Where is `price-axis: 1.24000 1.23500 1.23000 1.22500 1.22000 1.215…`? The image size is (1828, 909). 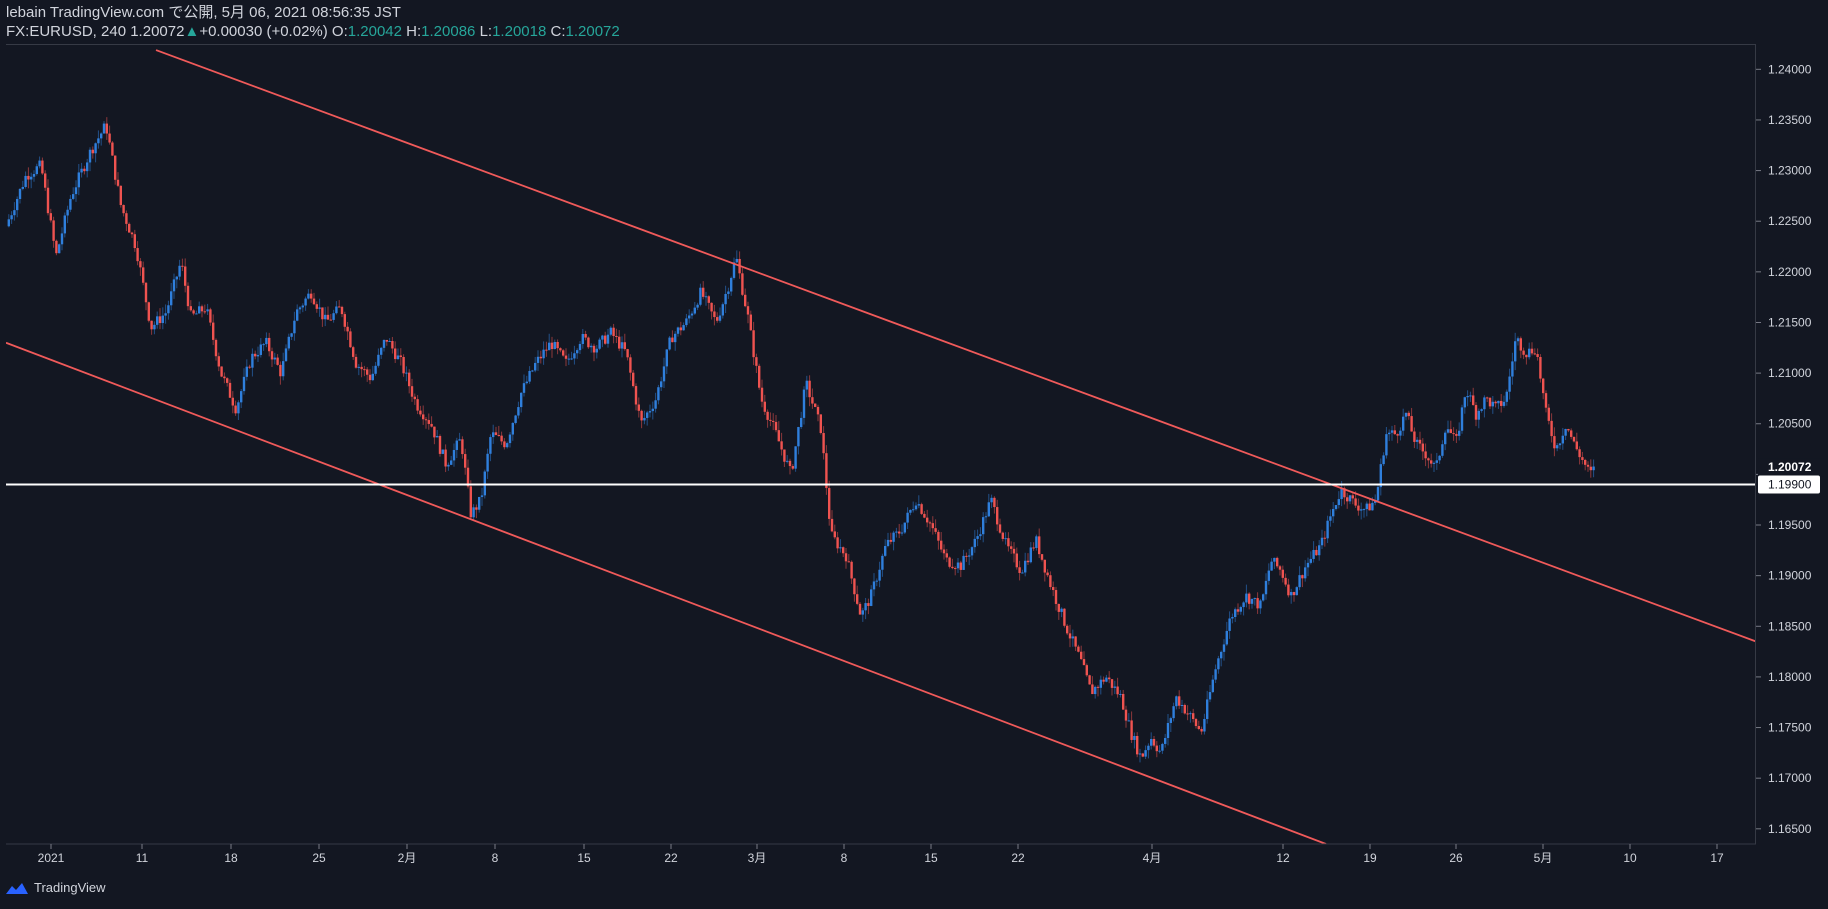
price-axis: 1.24000 1.23500 1.23000 1.22500 1.22000 1.215… is located at coordinates (1784, 449).